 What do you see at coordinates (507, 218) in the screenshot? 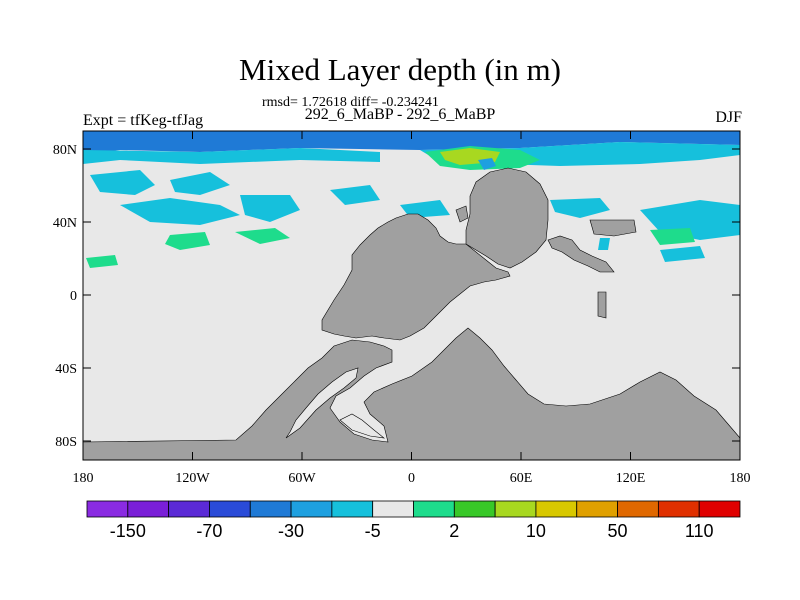
I see `supercontinent-east` at bounding box center [507, 218].